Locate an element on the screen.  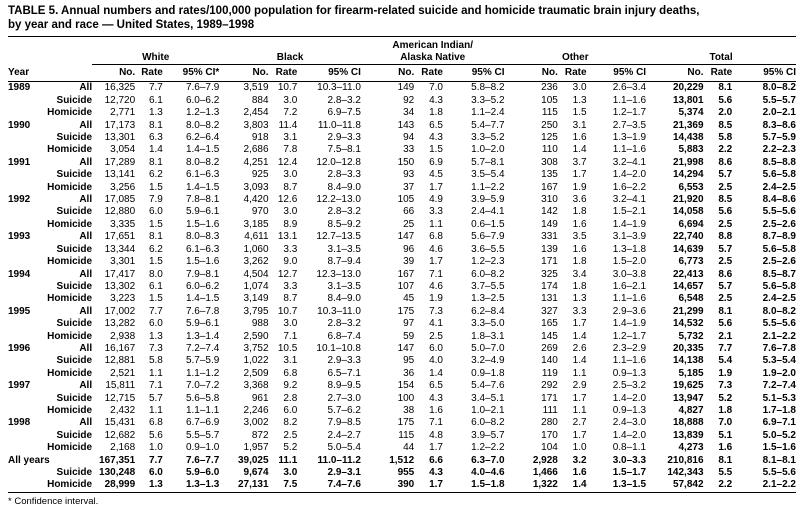
cell-ci: 0.6–1.5 is located at coordinates (488, 224).